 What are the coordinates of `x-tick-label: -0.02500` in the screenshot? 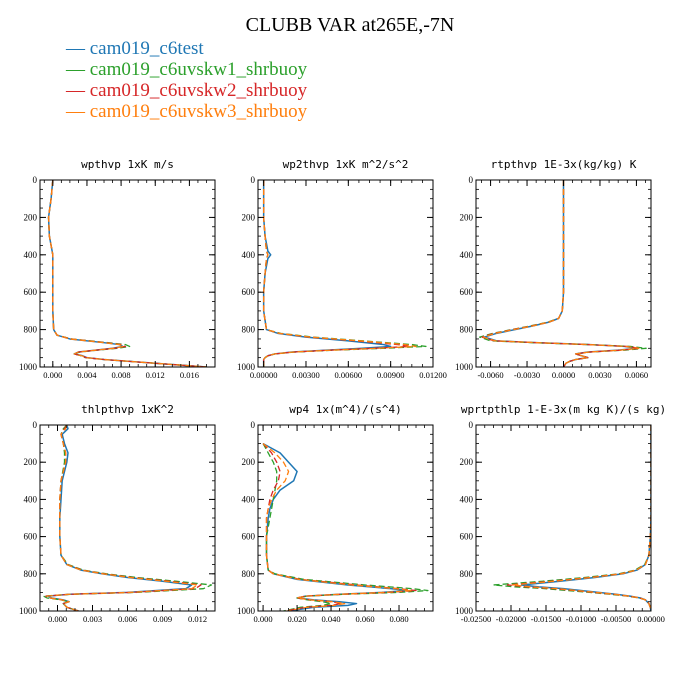 It's located at (476, 619).